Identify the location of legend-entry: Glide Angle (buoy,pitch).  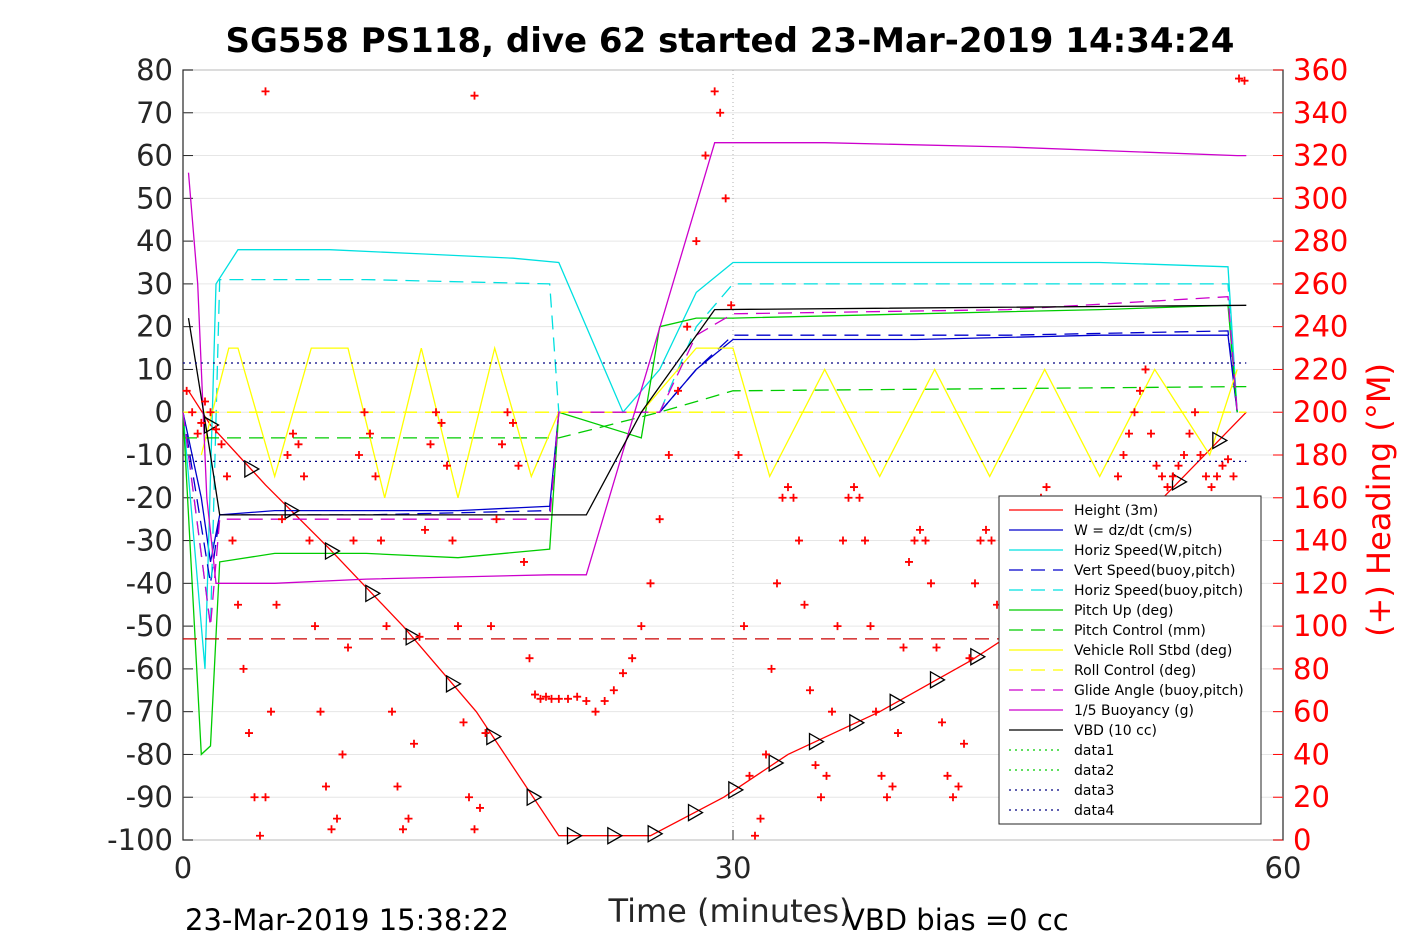
(1159, 691).